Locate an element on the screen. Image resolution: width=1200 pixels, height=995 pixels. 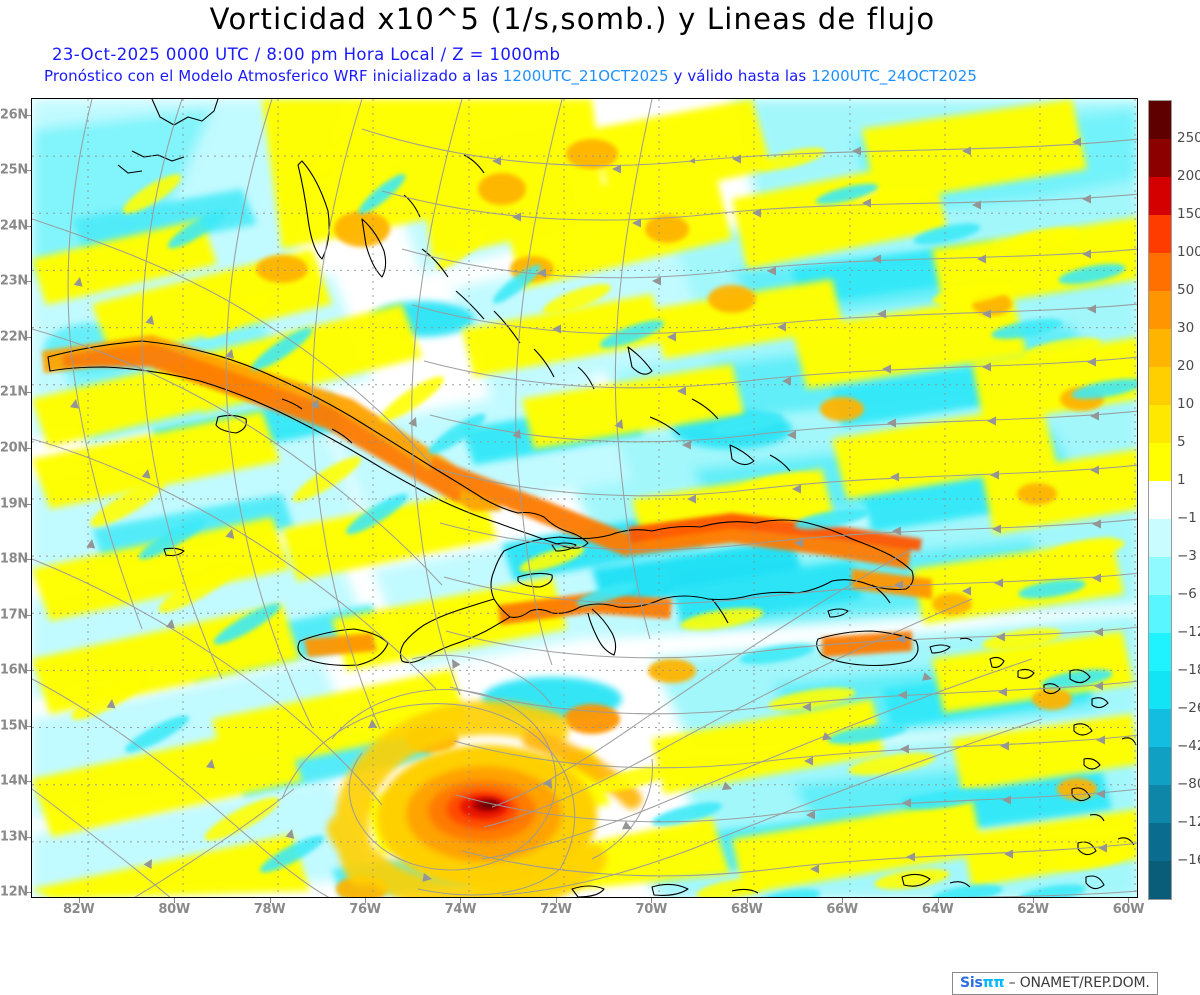
colorbar-tick-label: 150 is located at coordinates (1188, 214).